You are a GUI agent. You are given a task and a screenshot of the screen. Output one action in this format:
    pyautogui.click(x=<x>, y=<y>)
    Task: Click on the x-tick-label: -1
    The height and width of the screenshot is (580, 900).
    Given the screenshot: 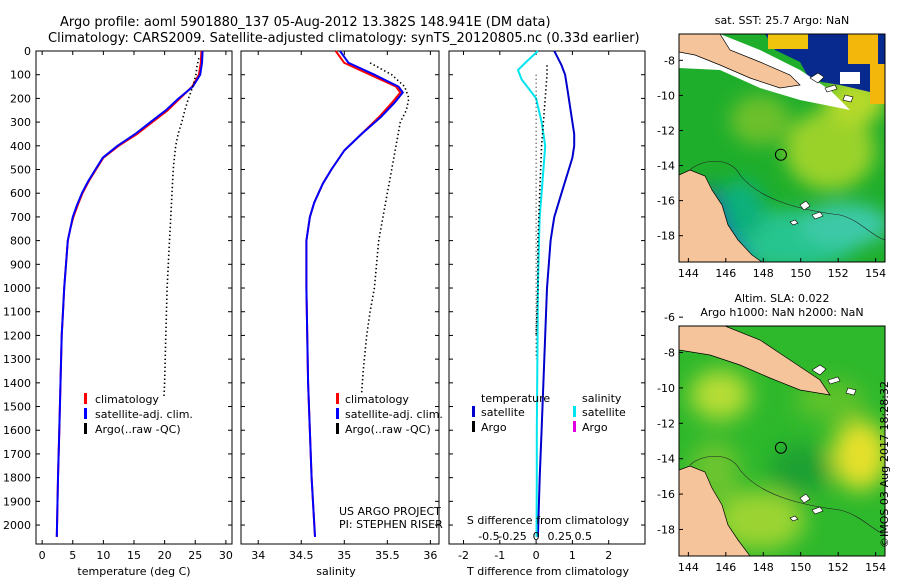 What is the action you would take?
    pyautogui.click(x=499, y=555)
    